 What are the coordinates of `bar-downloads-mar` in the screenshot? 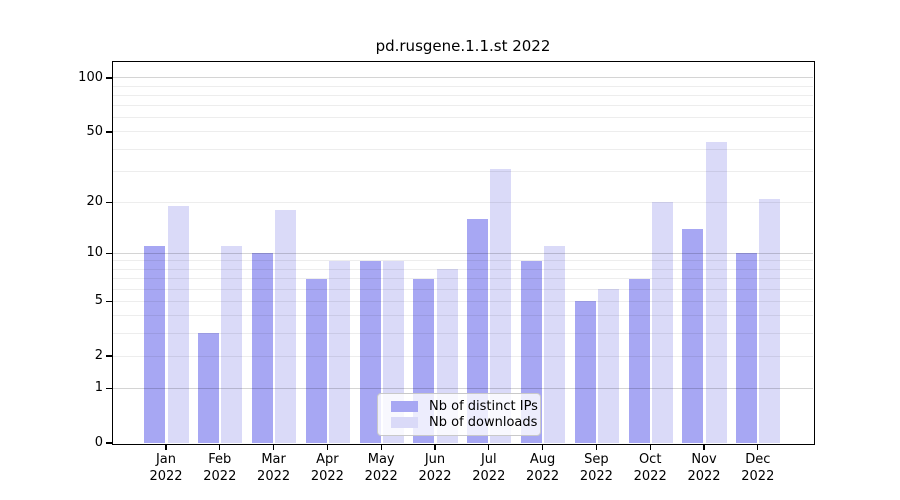 It's located at (286, 326).